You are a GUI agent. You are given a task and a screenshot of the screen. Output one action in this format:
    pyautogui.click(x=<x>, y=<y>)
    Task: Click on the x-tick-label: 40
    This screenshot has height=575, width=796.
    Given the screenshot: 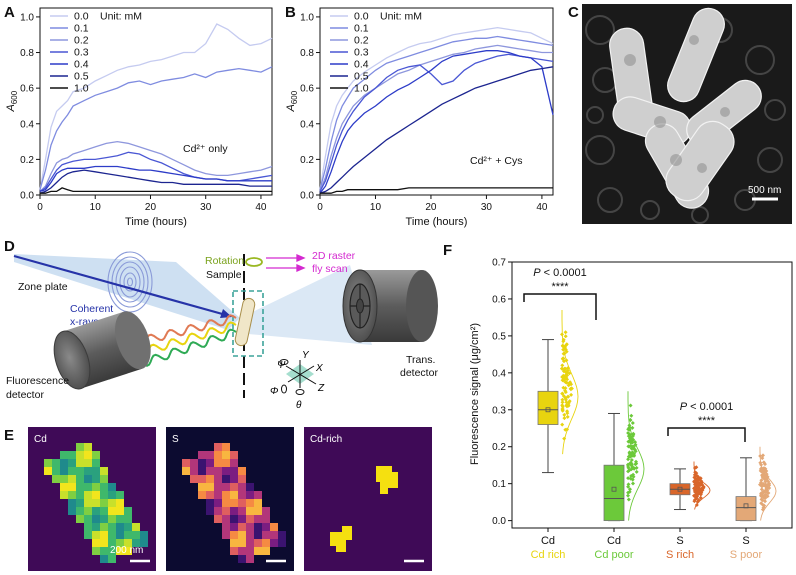 What is the action you would take?
    pyautogui.click(x=261, y=207)
    